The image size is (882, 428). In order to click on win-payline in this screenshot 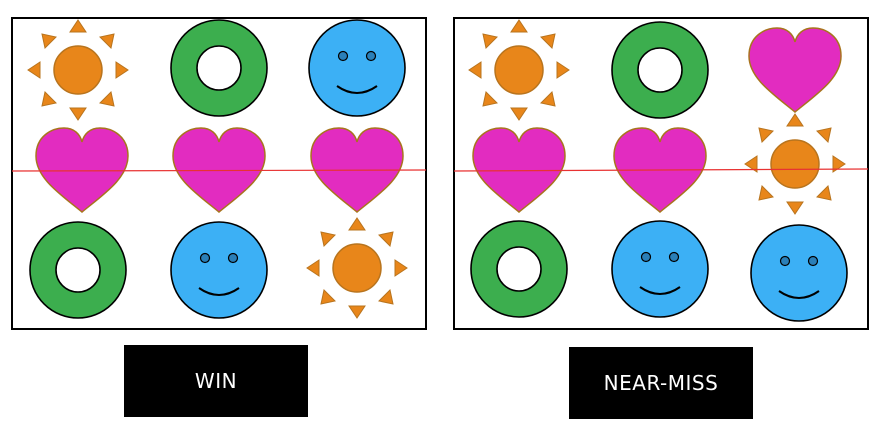, I will do `click(219, 170)`.